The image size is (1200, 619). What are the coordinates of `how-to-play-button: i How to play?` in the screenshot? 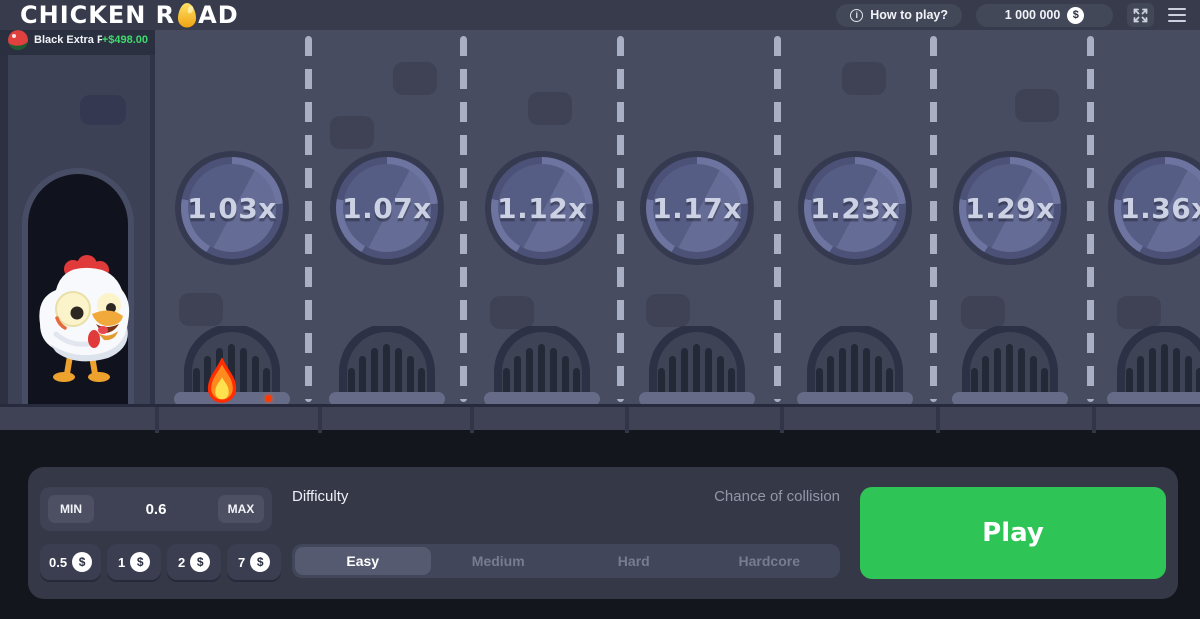 It's located at (899, 15).